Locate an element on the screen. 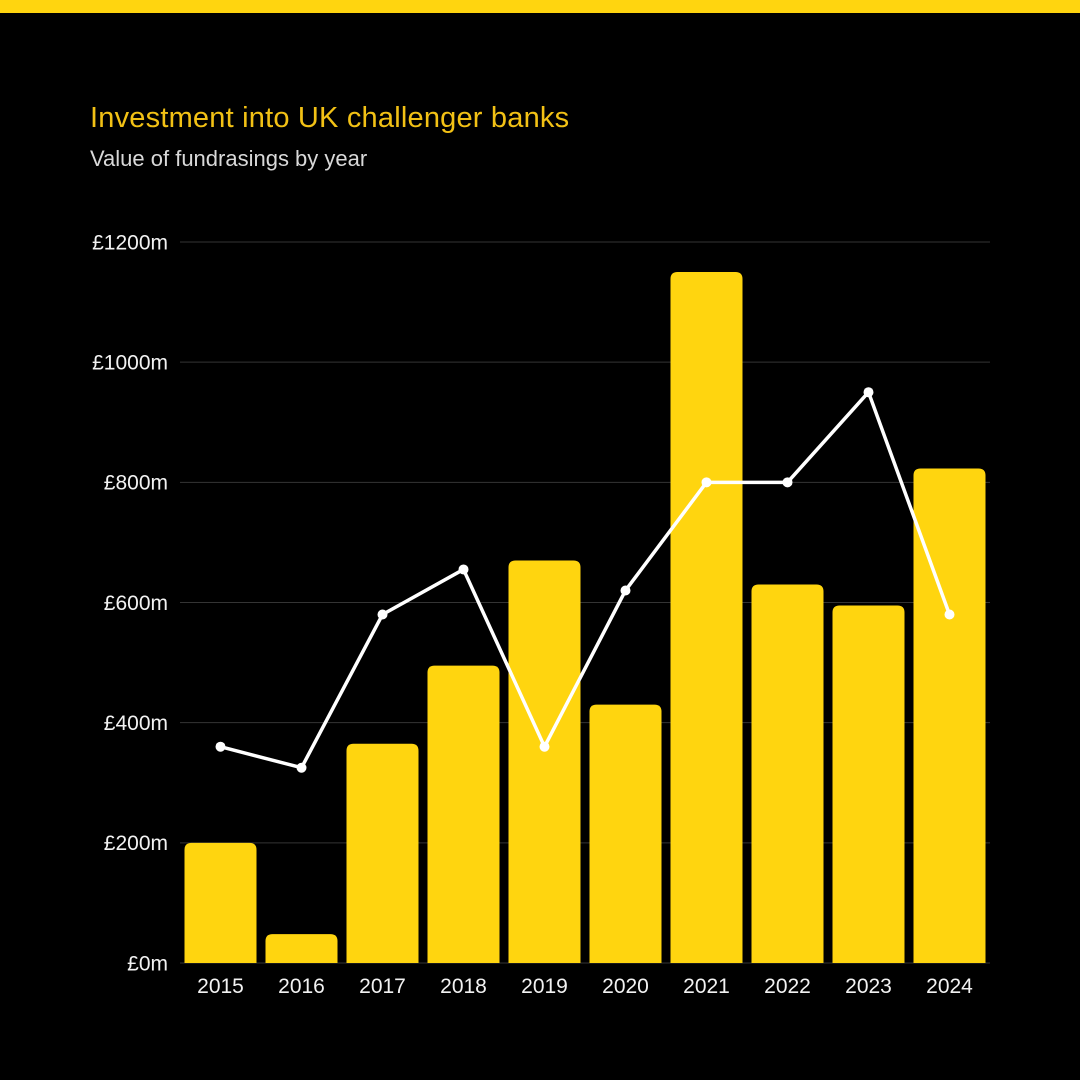  x-axis-tick-label-2022: 2022 is located at coordinates (787, 986).